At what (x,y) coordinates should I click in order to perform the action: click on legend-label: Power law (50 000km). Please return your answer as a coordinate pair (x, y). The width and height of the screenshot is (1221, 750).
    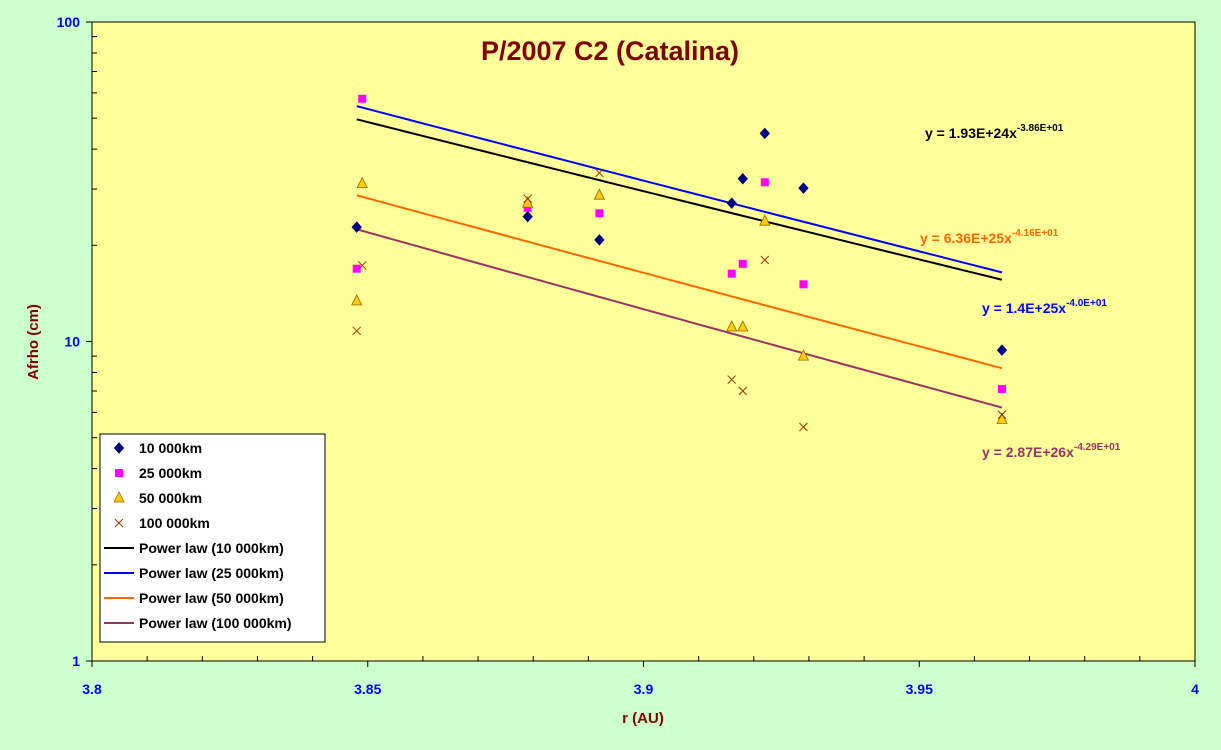
    Looking at the image, I should click on (211, 598).